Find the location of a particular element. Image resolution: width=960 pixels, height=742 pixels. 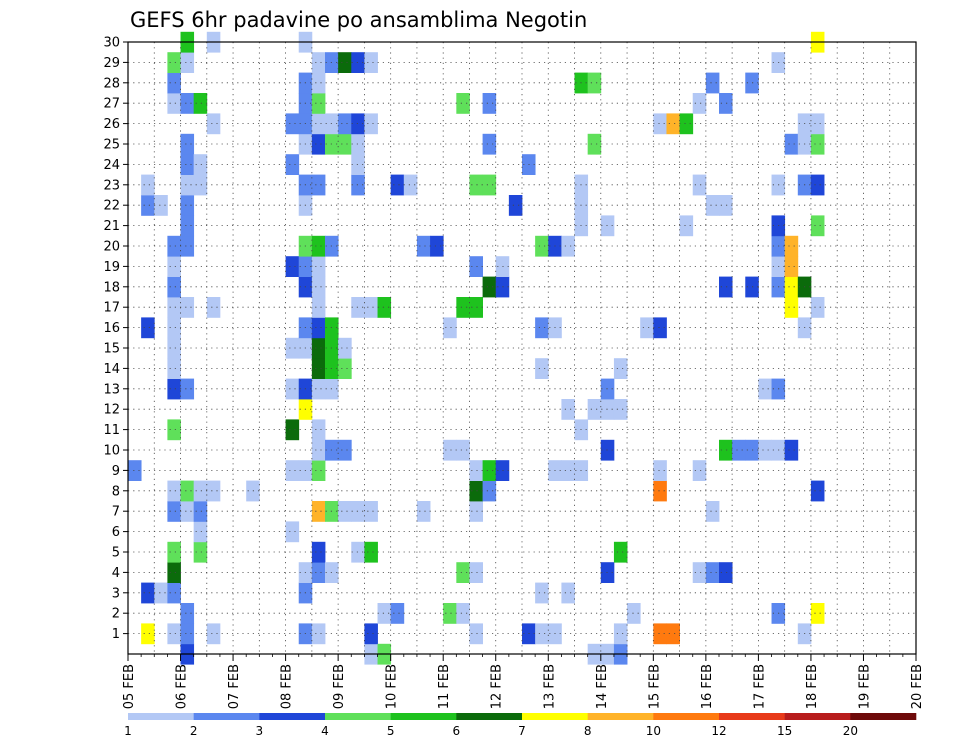

y-tick-label: 18 is located at coordinates (111, 287).